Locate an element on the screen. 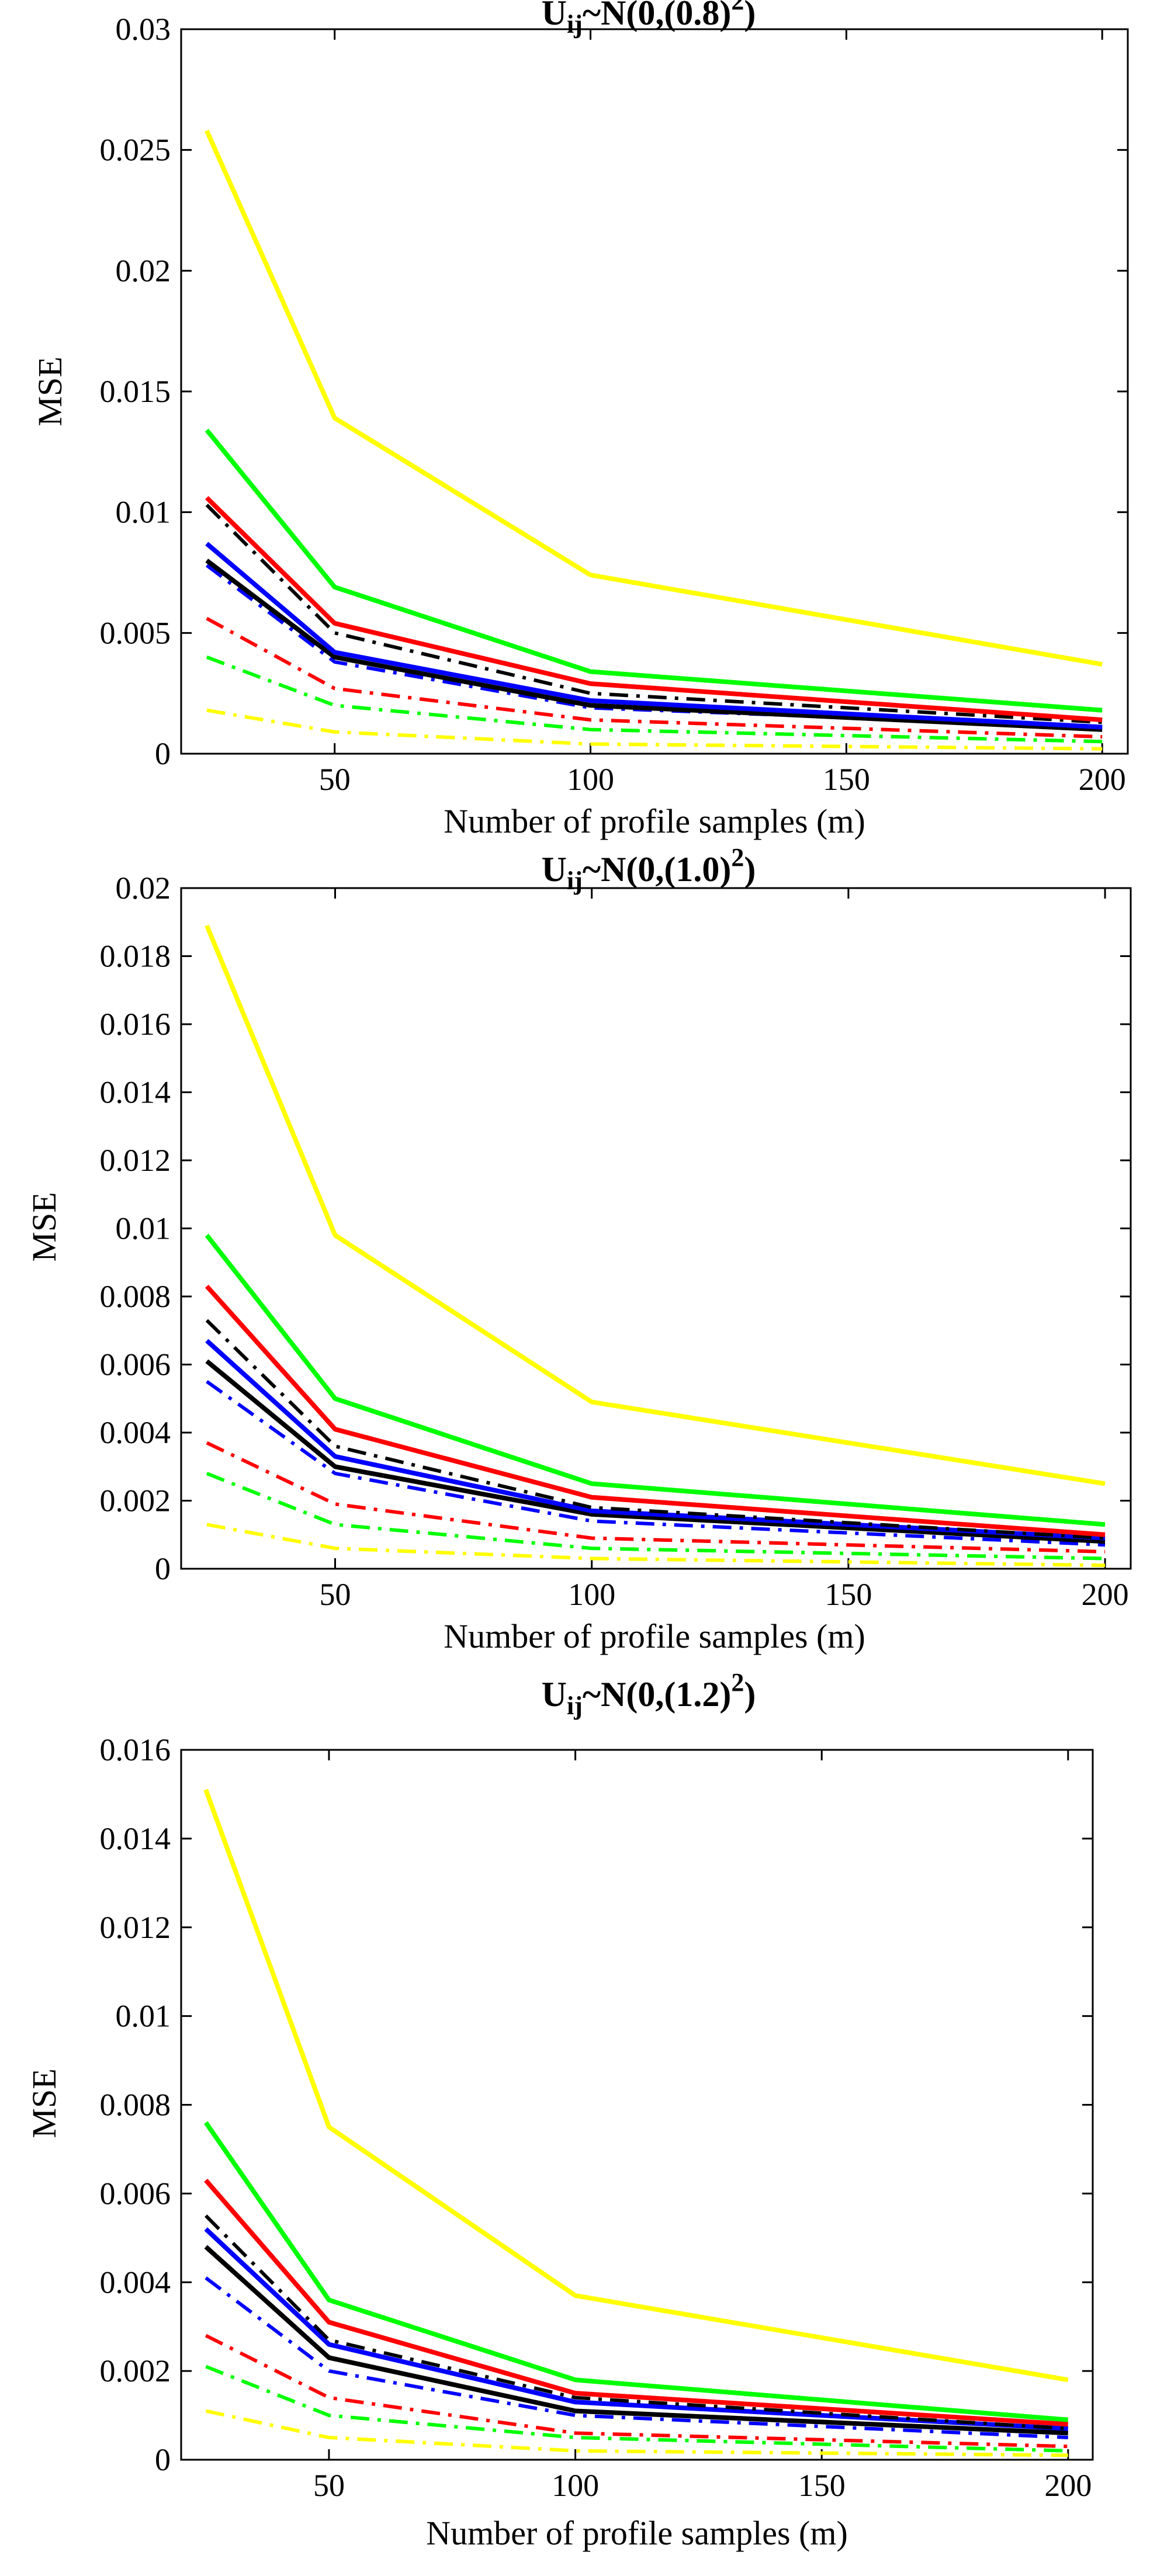  panel-3-ylabel: MSE is located at coordinates (44, 2103).